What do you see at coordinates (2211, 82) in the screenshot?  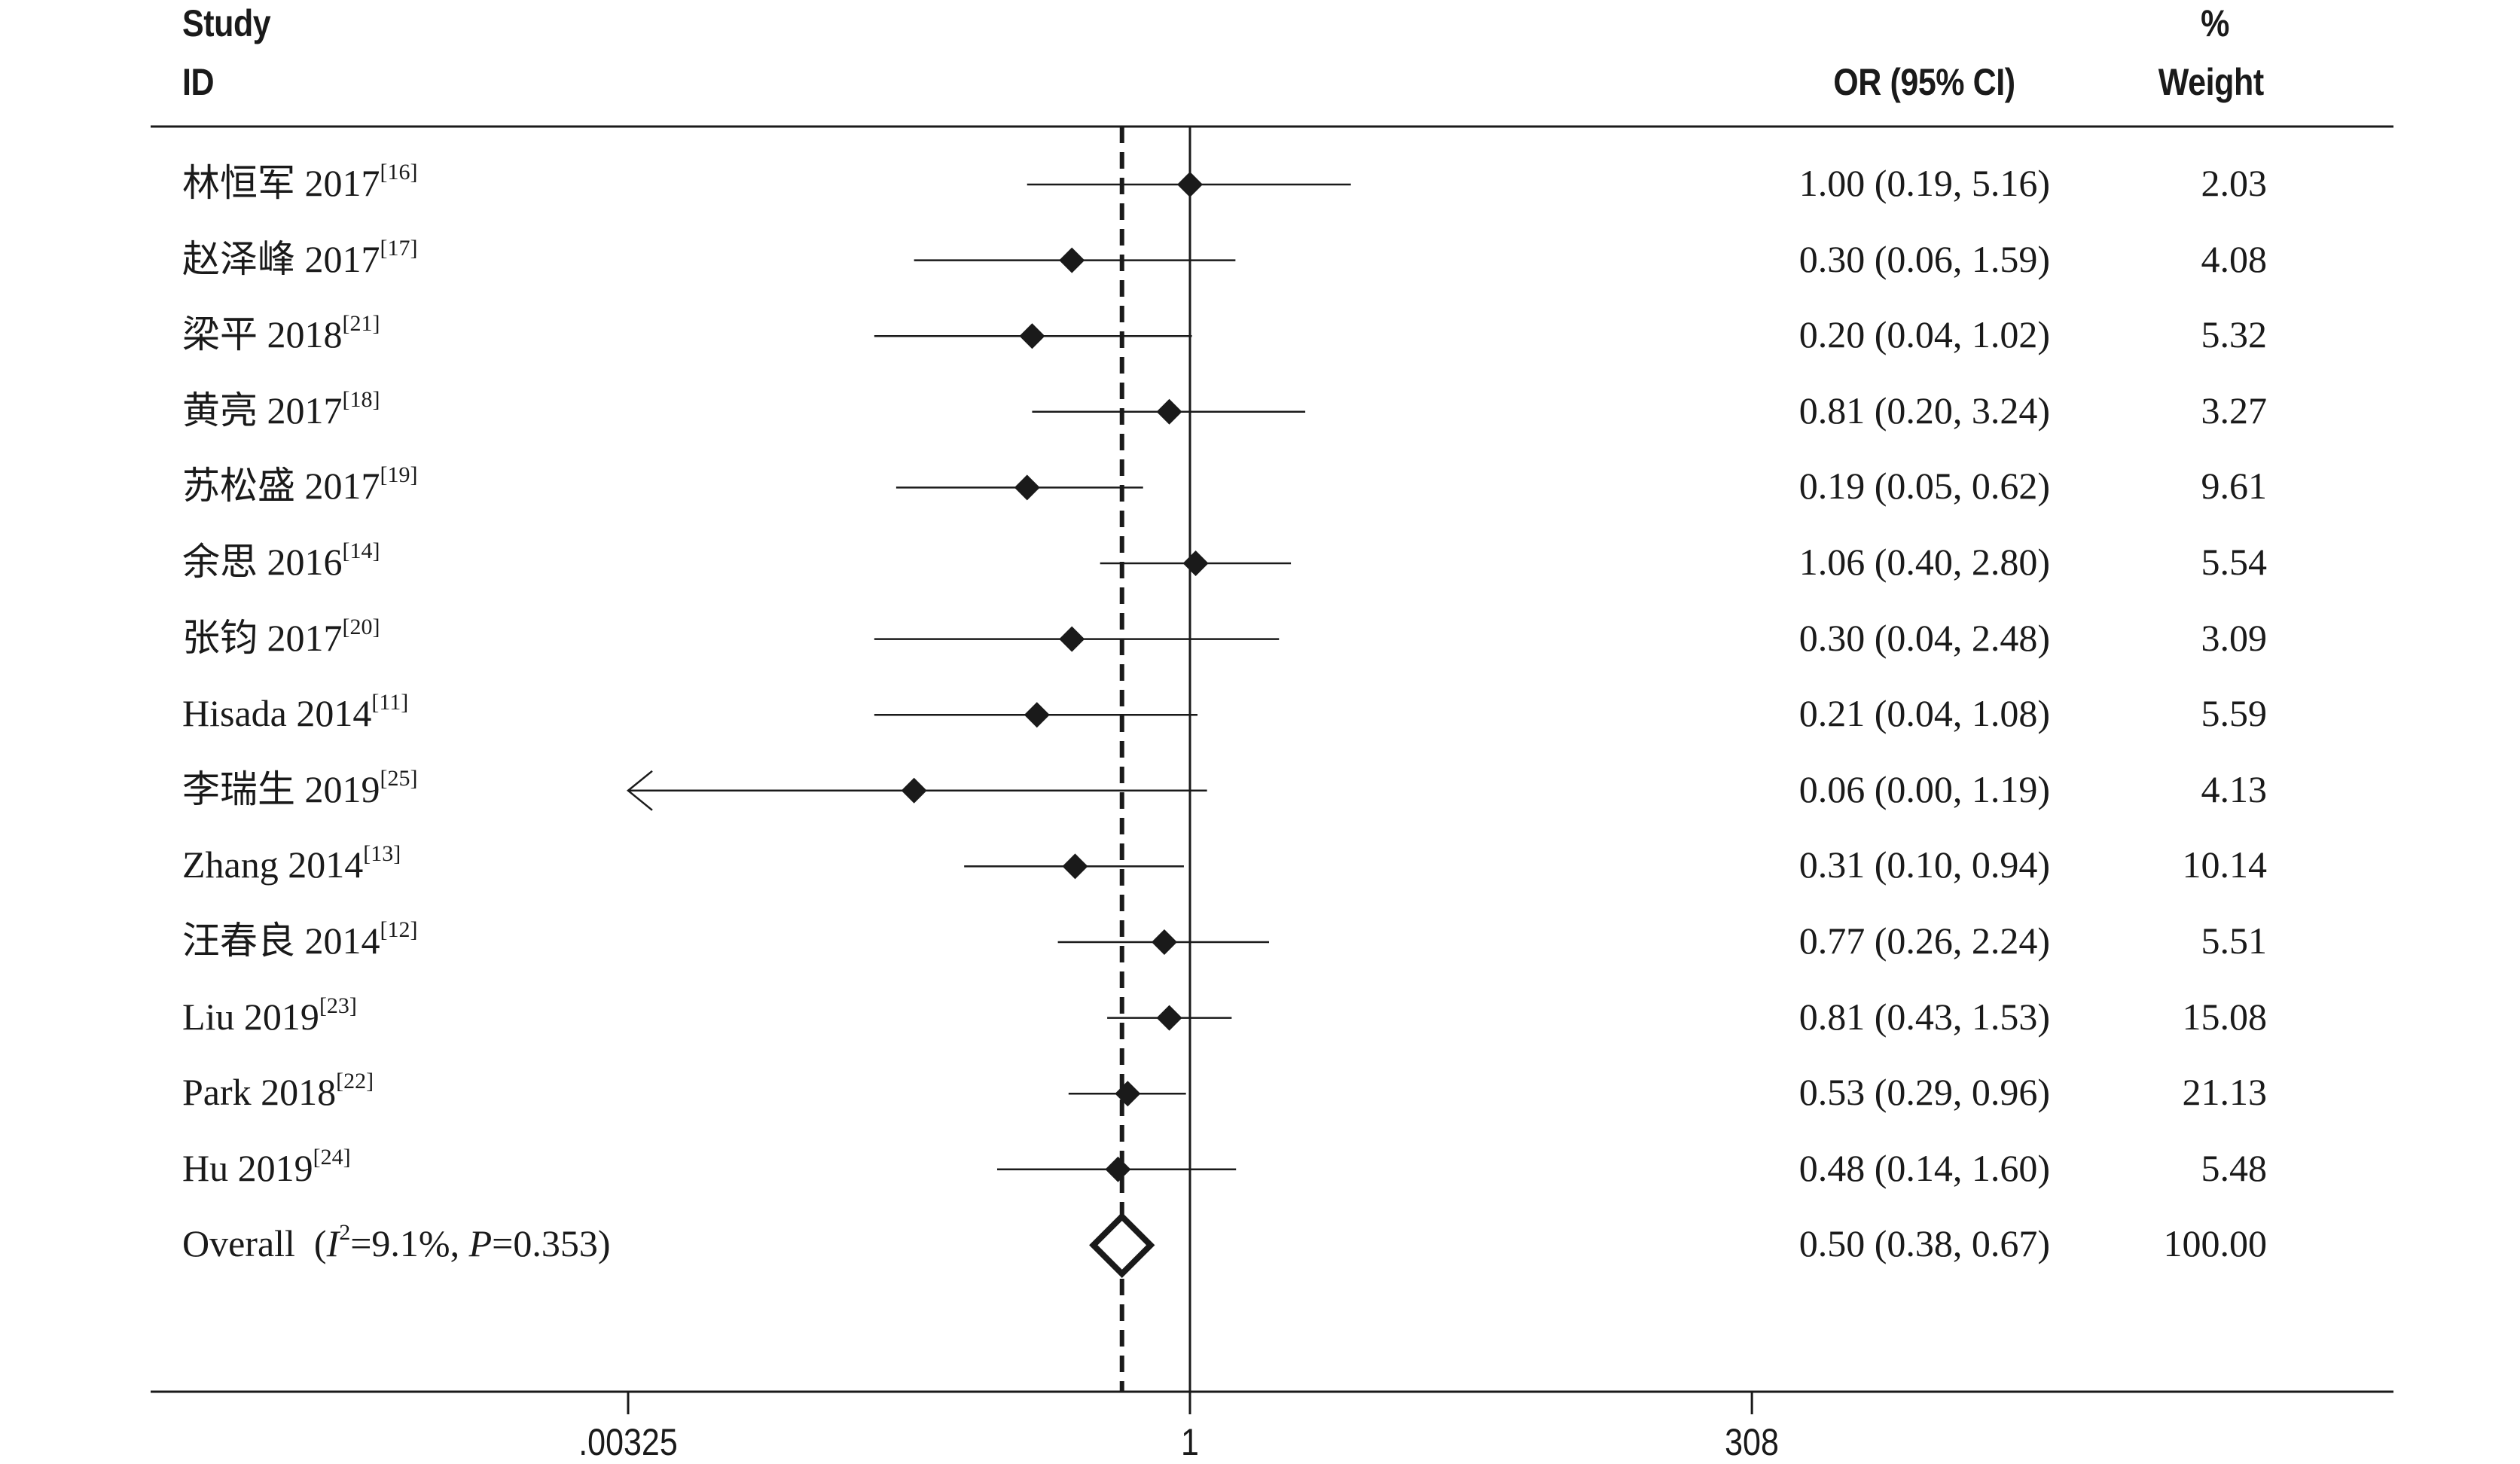 I see `header-weight: Weight` at bounding box center [2211, 82].